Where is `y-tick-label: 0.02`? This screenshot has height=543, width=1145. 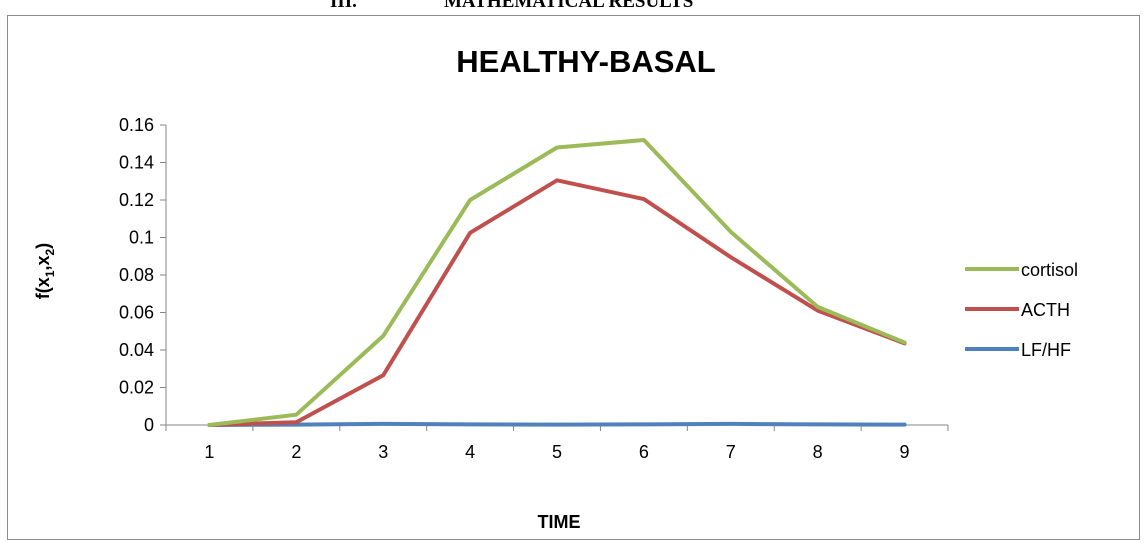 y-tick-label: 0.02 is located at coordinates (136, 388).